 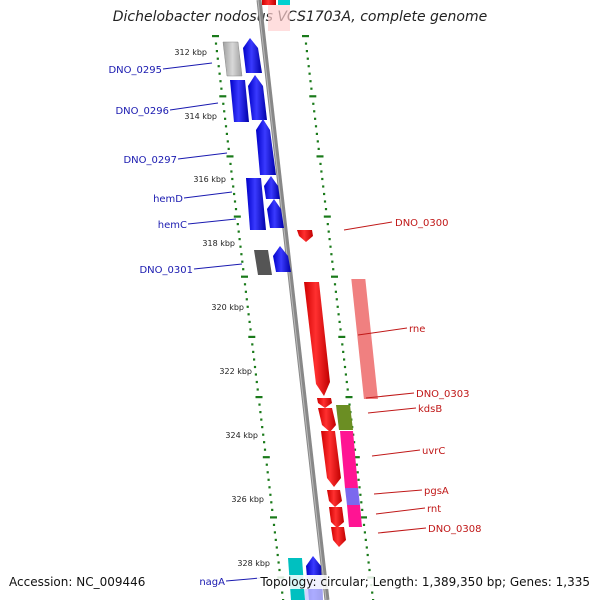 What do you see at coordinates (341, 339) in the screenshot?
I see `gene-rne` at bounding box center [341, 339].